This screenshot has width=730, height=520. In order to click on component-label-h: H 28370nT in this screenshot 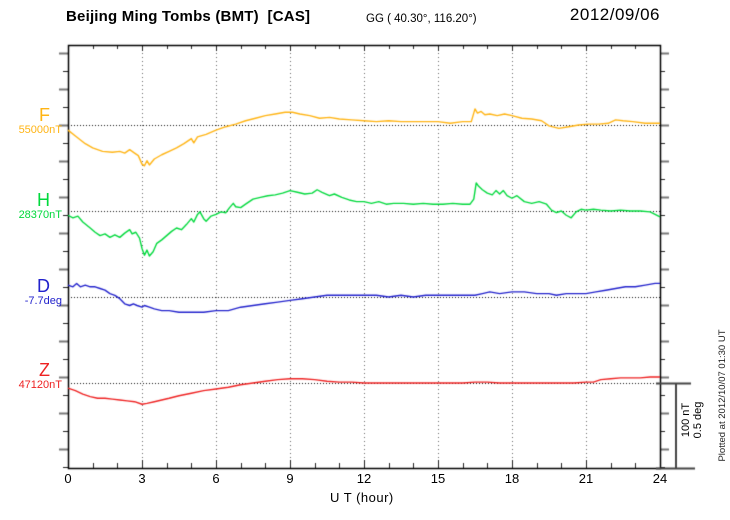, I will do `click(31, 206)`.